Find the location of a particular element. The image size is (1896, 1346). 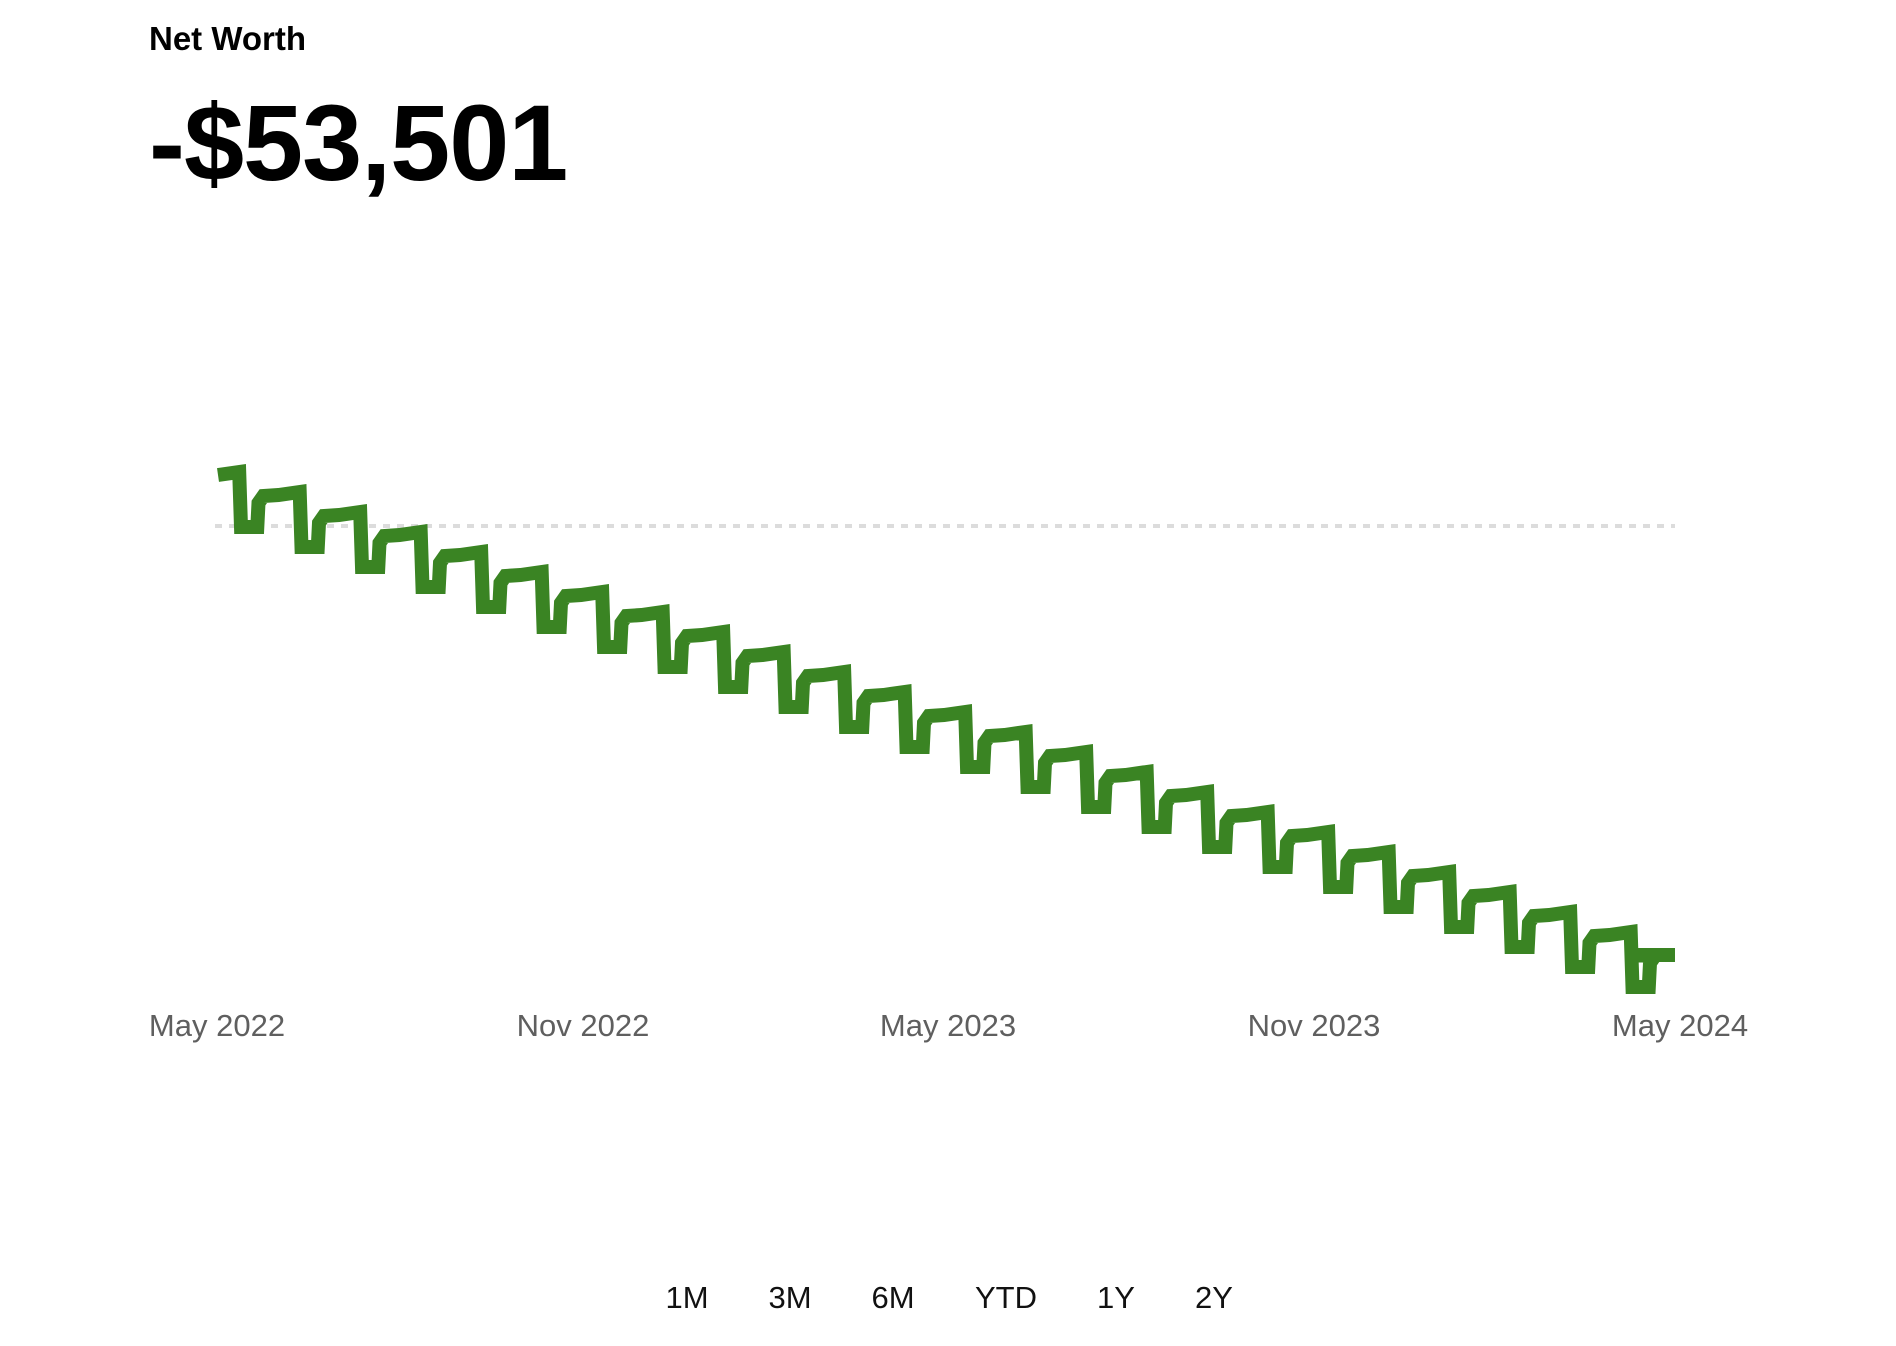

time-range-selector: 1M 3M 6M YTD 1Y 2Y is located at coordinates (948, 1301).